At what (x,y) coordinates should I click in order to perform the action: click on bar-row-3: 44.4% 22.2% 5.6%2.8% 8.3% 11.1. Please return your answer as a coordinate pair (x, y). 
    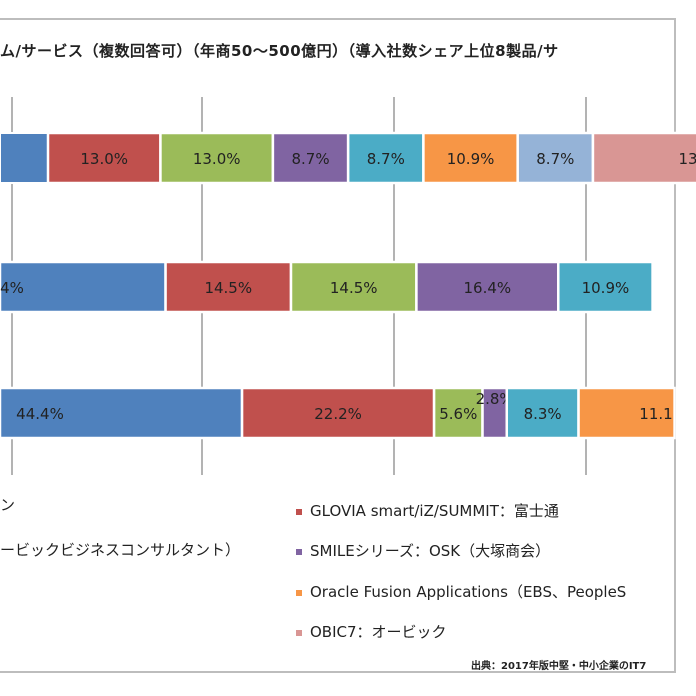
    Looking at the image, I should click on (338, 413).